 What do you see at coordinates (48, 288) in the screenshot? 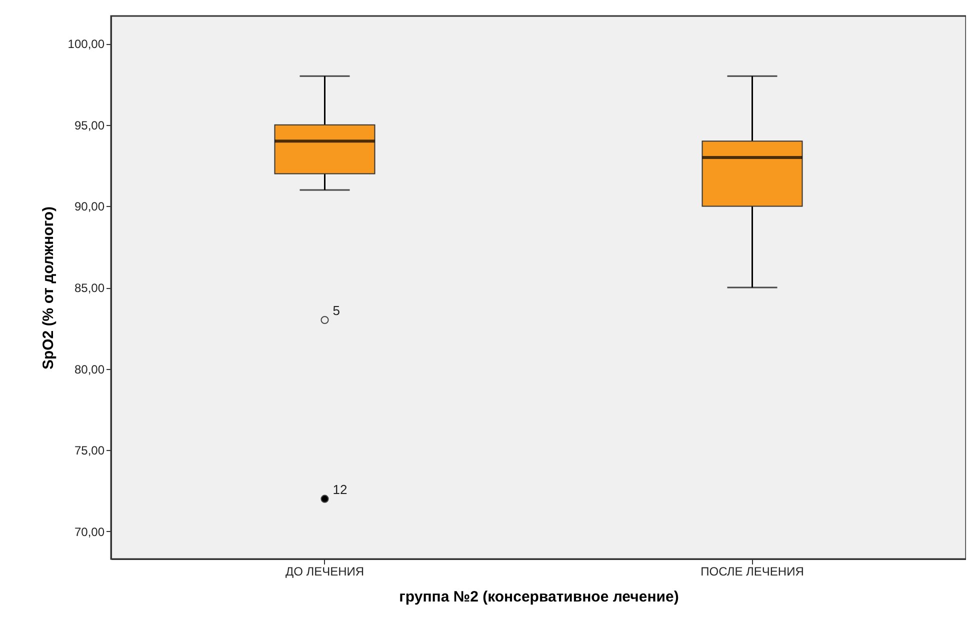
I see `y-axis-title: SpO2 (% от должного)` at bounding box center [48, 288].